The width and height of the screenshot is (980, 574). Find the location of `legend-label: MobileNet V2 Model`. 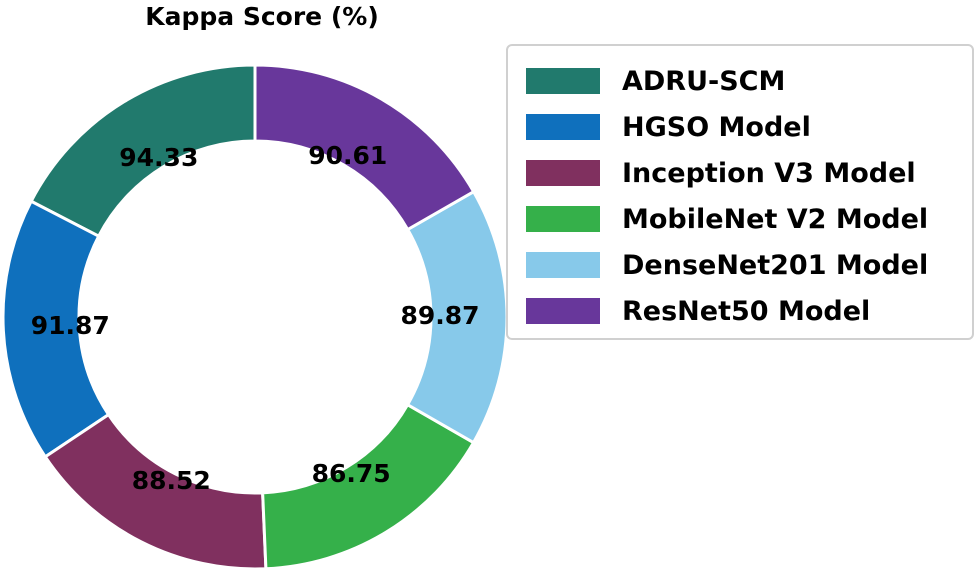

legend-label: MobileNet V2 Model is located at coordinates (775, 219).